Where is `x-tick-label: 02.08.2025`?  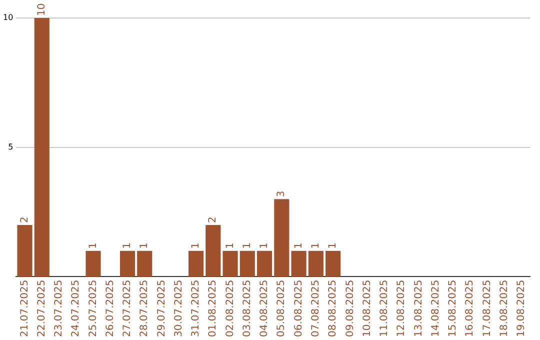
x-tick-label: 02.08.2025 is located at coordinates (230, 309).